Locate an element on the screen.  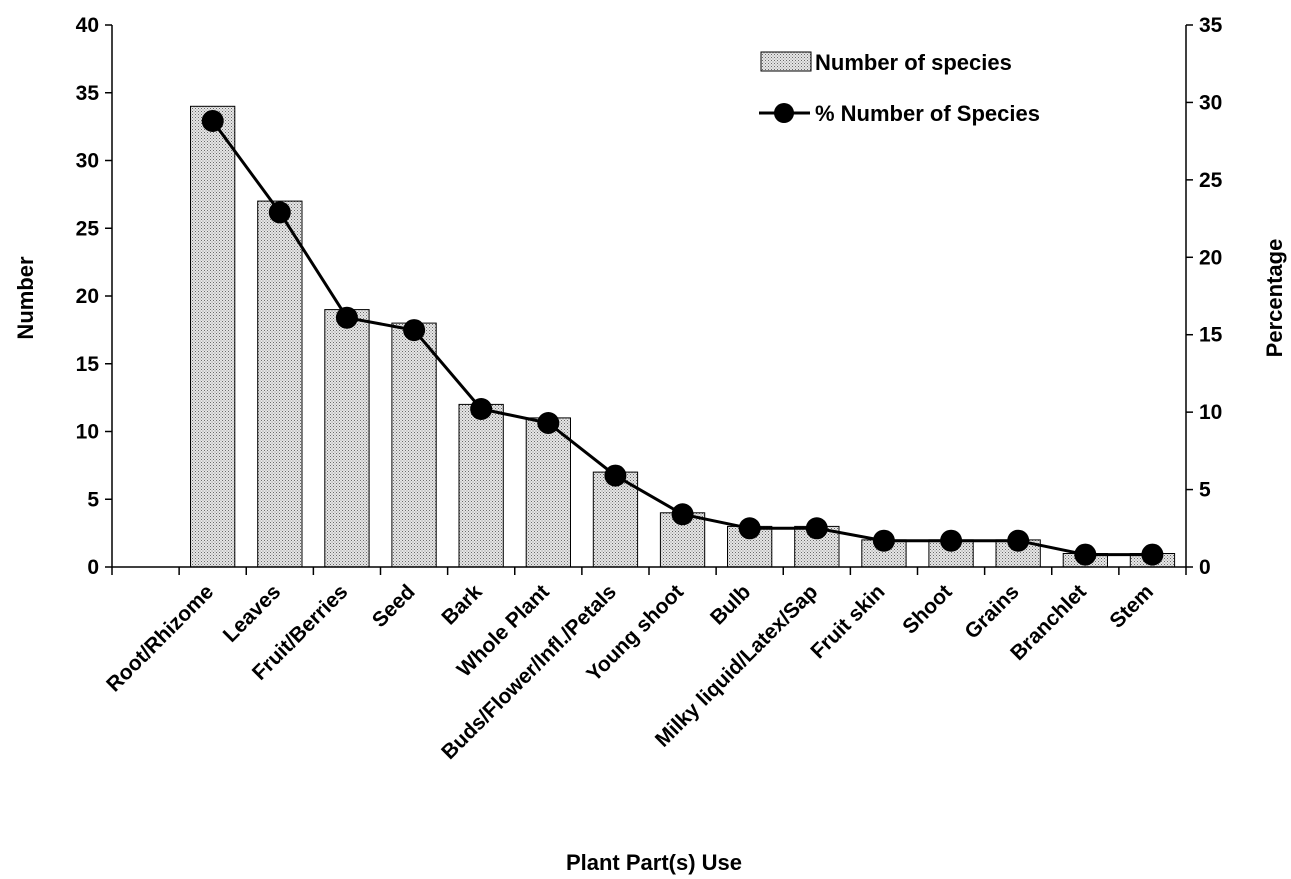
percent-point-whole-plant is located at coordinates (548, 423).